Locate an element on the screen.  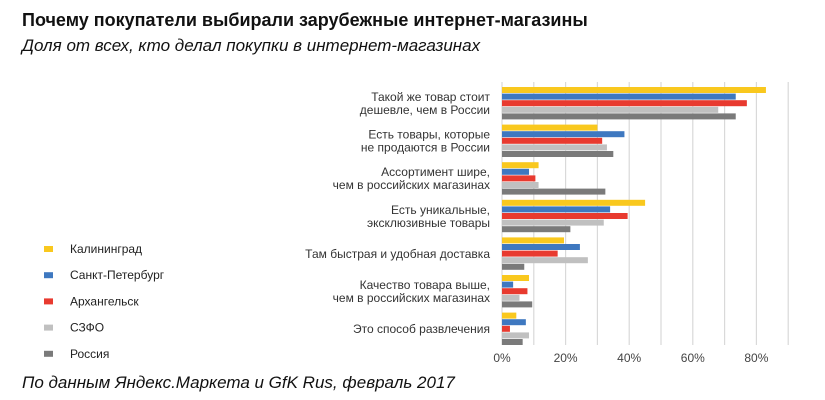
legend-label: Санкт-Петербург is located at coordinates (117, 275).